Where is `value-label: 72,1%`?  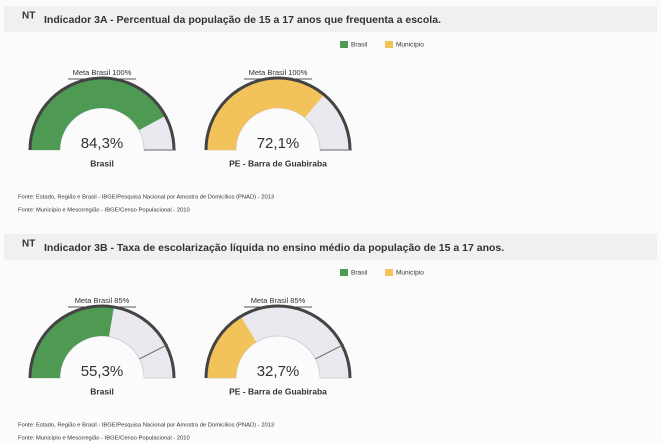 value-label: 72,1% is located at coordinates (278, 143).